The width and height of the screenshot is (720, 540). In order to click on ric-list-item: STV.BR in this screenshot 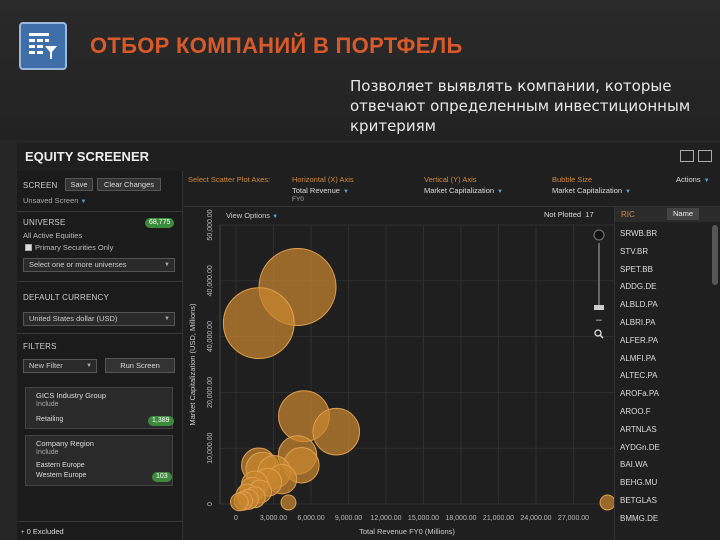, I will do `click(634, 251)`.